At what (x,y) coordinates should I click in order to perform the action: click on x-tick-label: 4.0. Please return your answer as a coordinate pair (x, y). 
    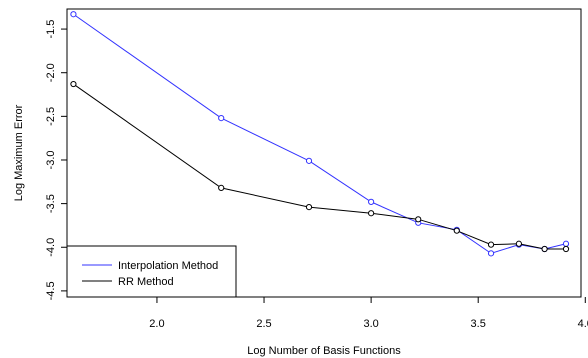
    Looking at the image, I should click on (583, 324).